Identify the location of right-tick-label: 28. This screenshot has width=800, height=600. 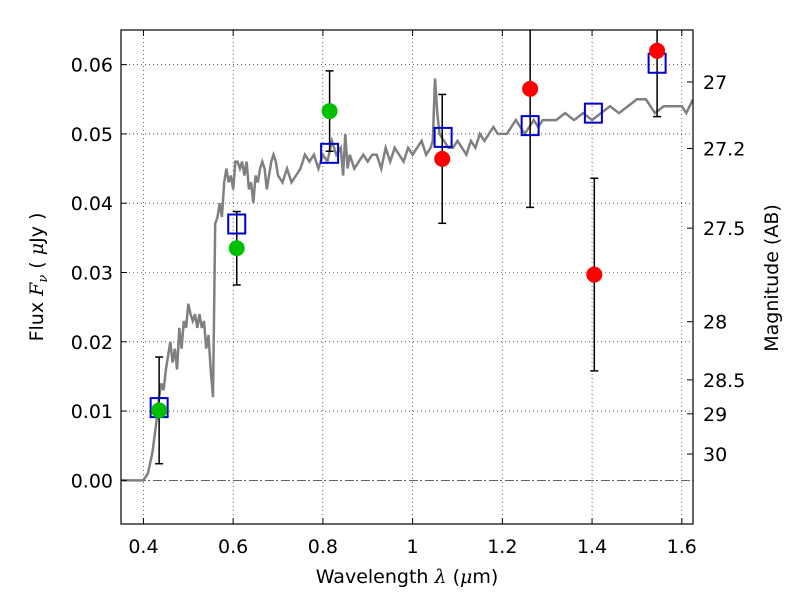
(715, 323).